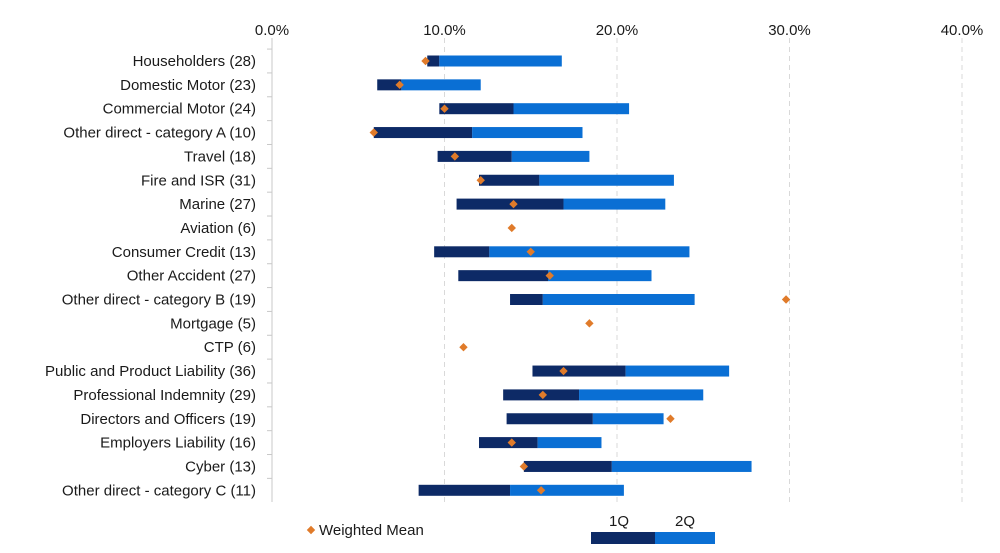 The image size is (1000, 553). I want to click on category-label: Travel (18), so click(220, 156).